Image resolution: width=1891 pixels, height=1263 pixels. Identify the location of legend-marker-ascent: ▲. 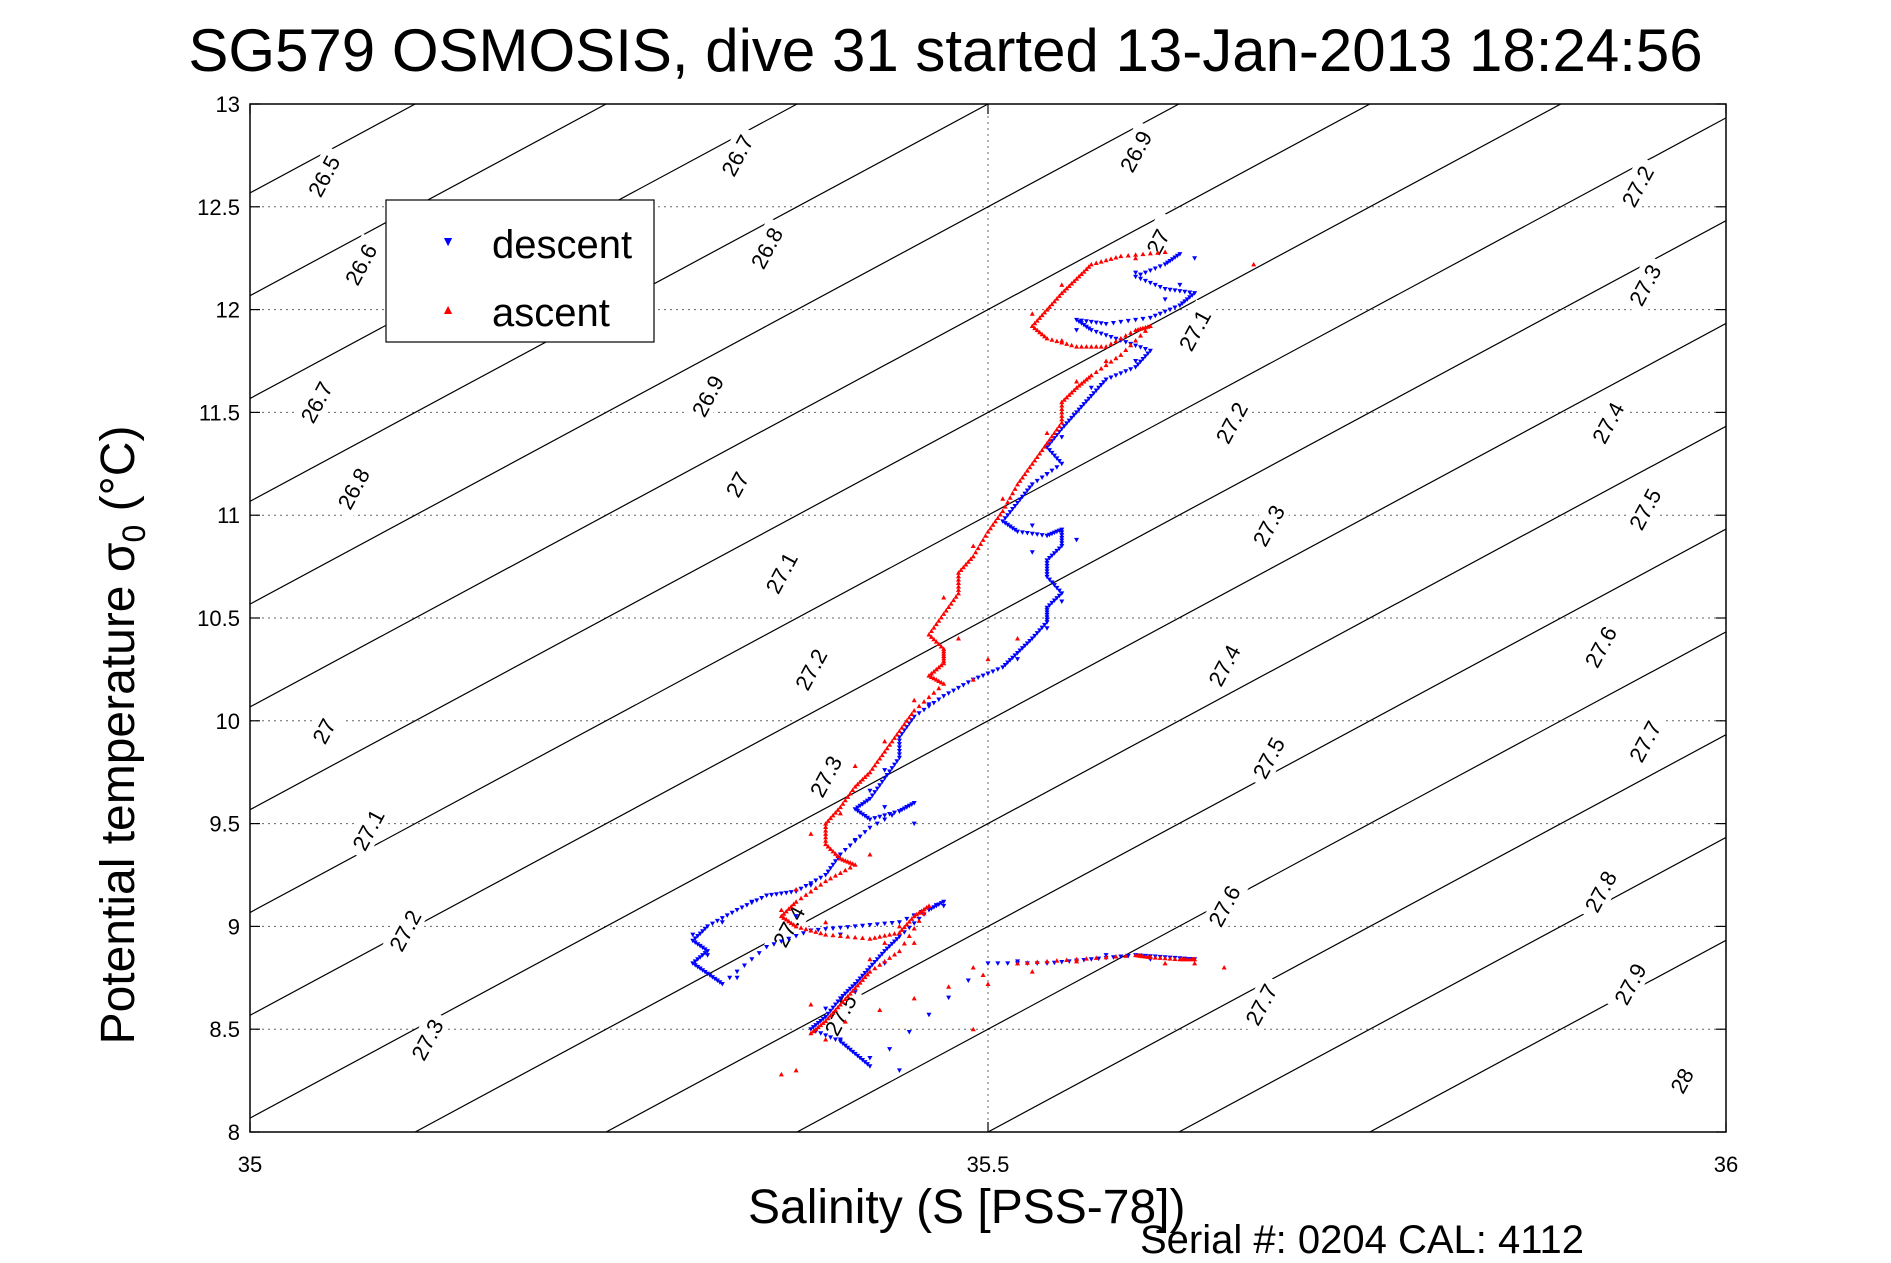
(448, 309).